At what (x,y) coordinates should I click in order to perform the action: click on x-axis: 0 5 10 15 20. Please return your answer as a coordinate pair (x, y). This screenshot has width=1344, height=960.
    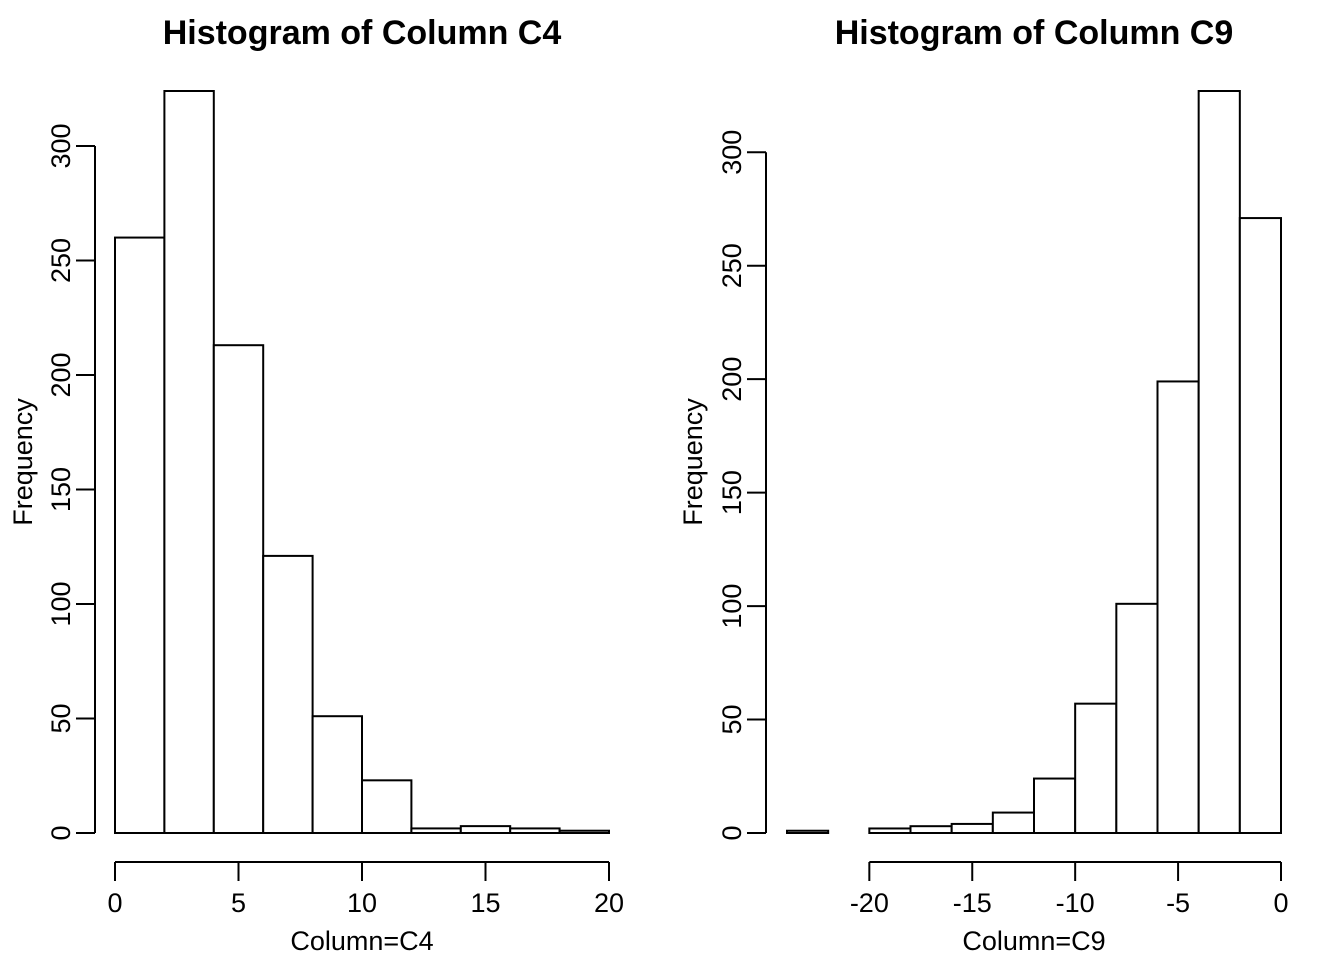
    Looking at the image, I should click on (365, 889).